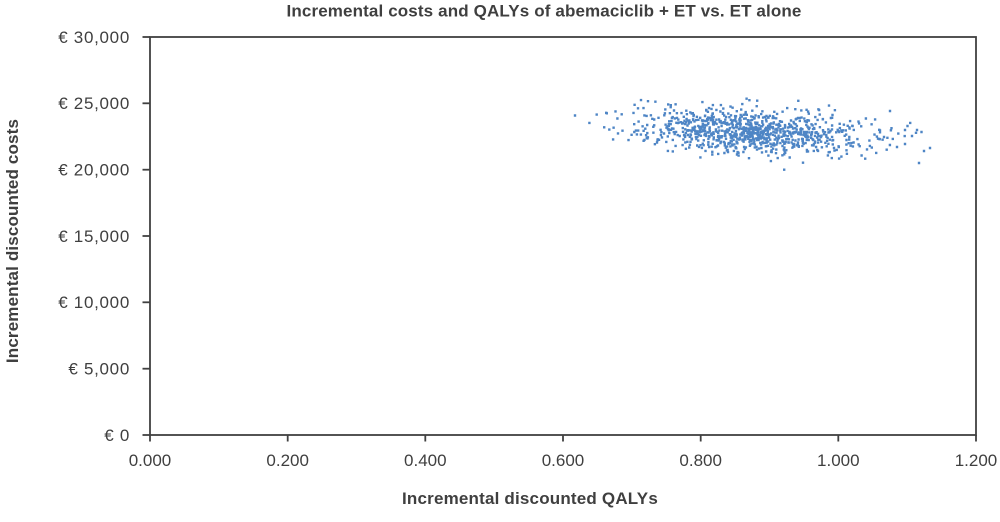 The width and height of the screenshot is (1000, 522). What do you see at coordinates (287, 460) in the screenshot?
I see `svg-text: 0.200` at bounding box center [287, 460].